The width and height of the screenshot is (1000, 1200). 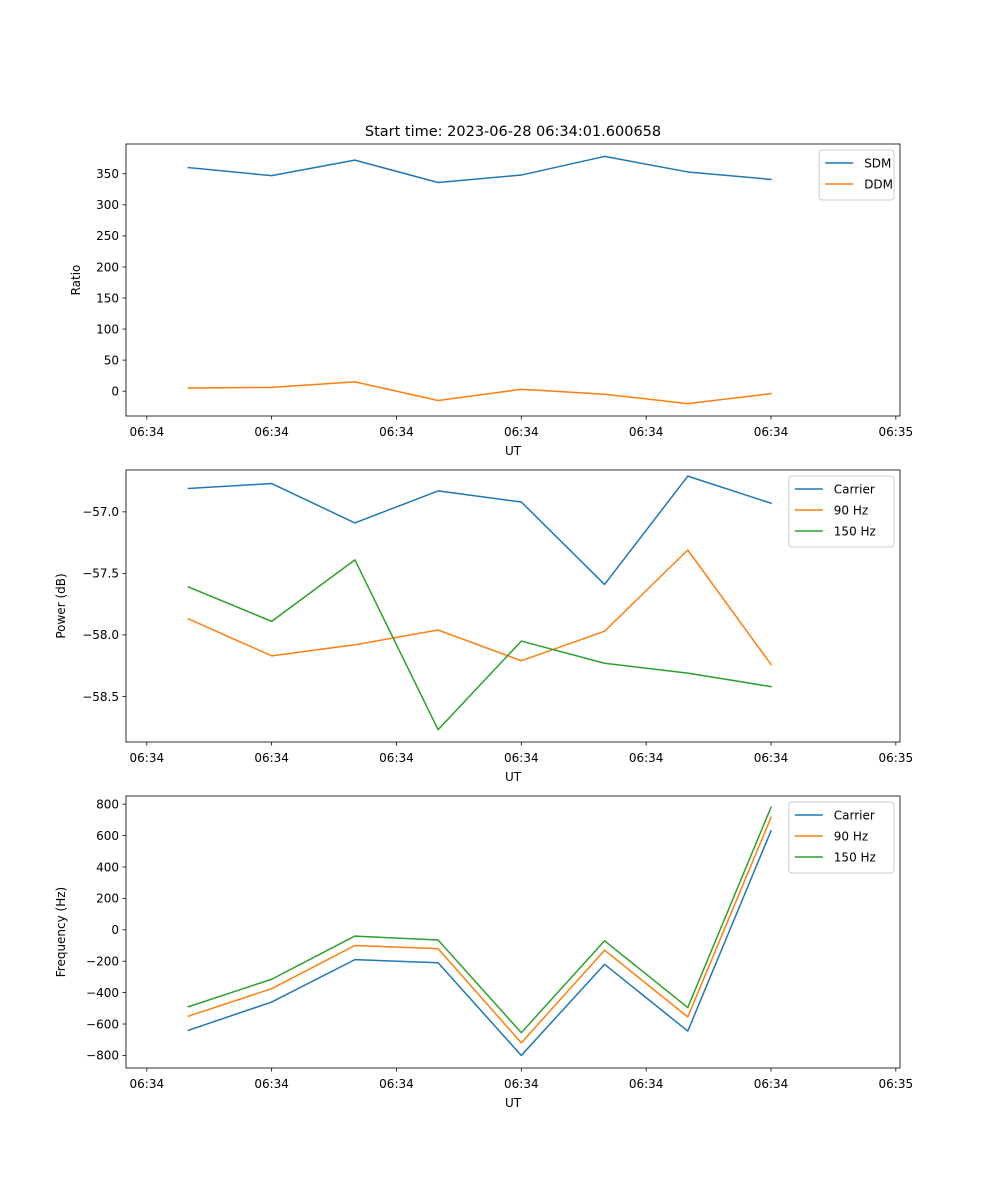 What do you see at coordinates (61, 932) in the screenshot?
I see `chart3-y-axis-label: Frequency (Hz)` at bounding box center [61, 932].